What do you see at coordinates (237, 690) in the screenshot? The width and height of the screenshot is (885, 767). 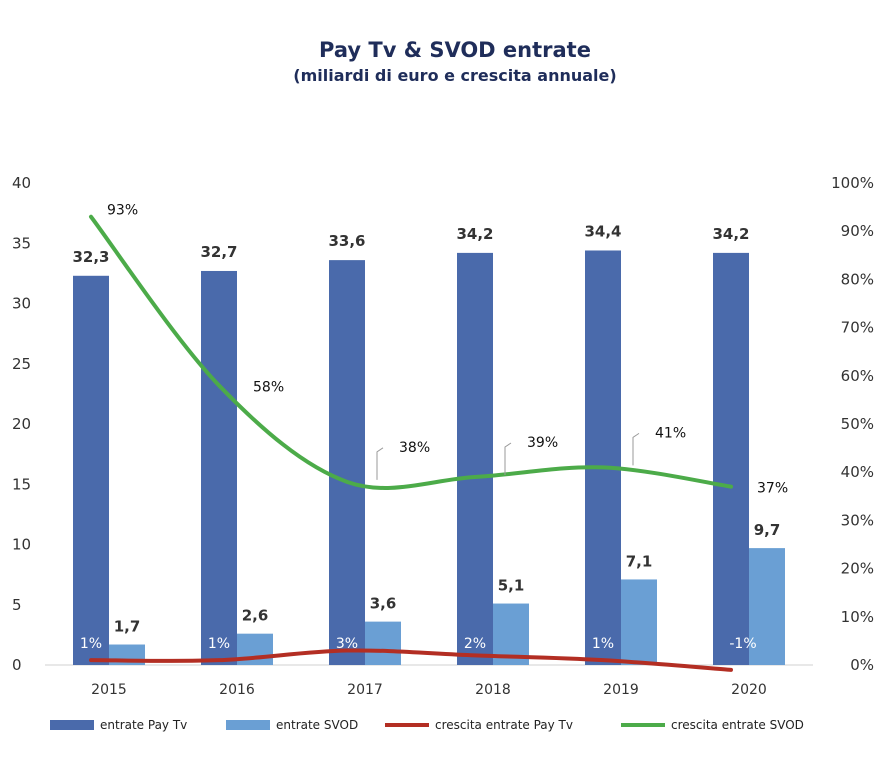 I see `x-tick-label: 2016` at bounding box center [237, 690].